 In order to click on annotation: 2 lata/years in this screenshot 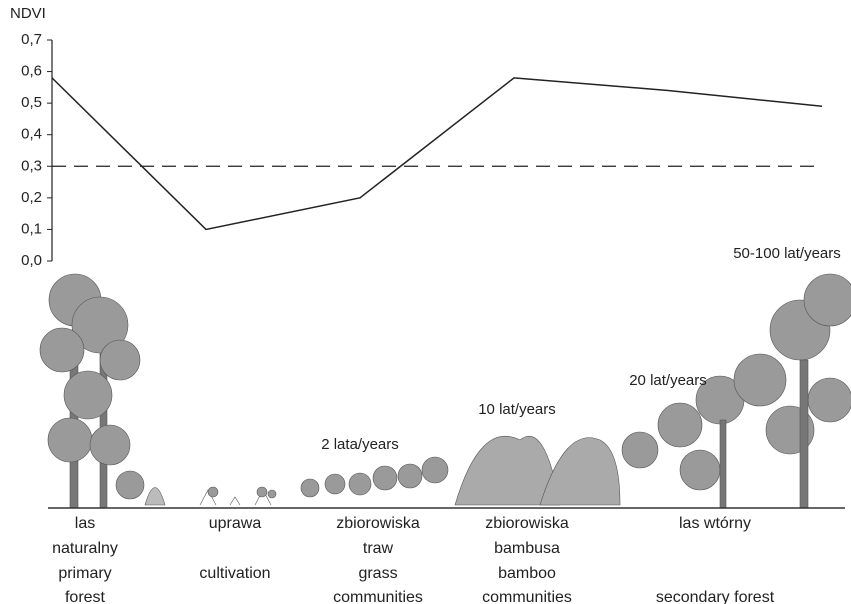, I will do `click(360, 444)`.